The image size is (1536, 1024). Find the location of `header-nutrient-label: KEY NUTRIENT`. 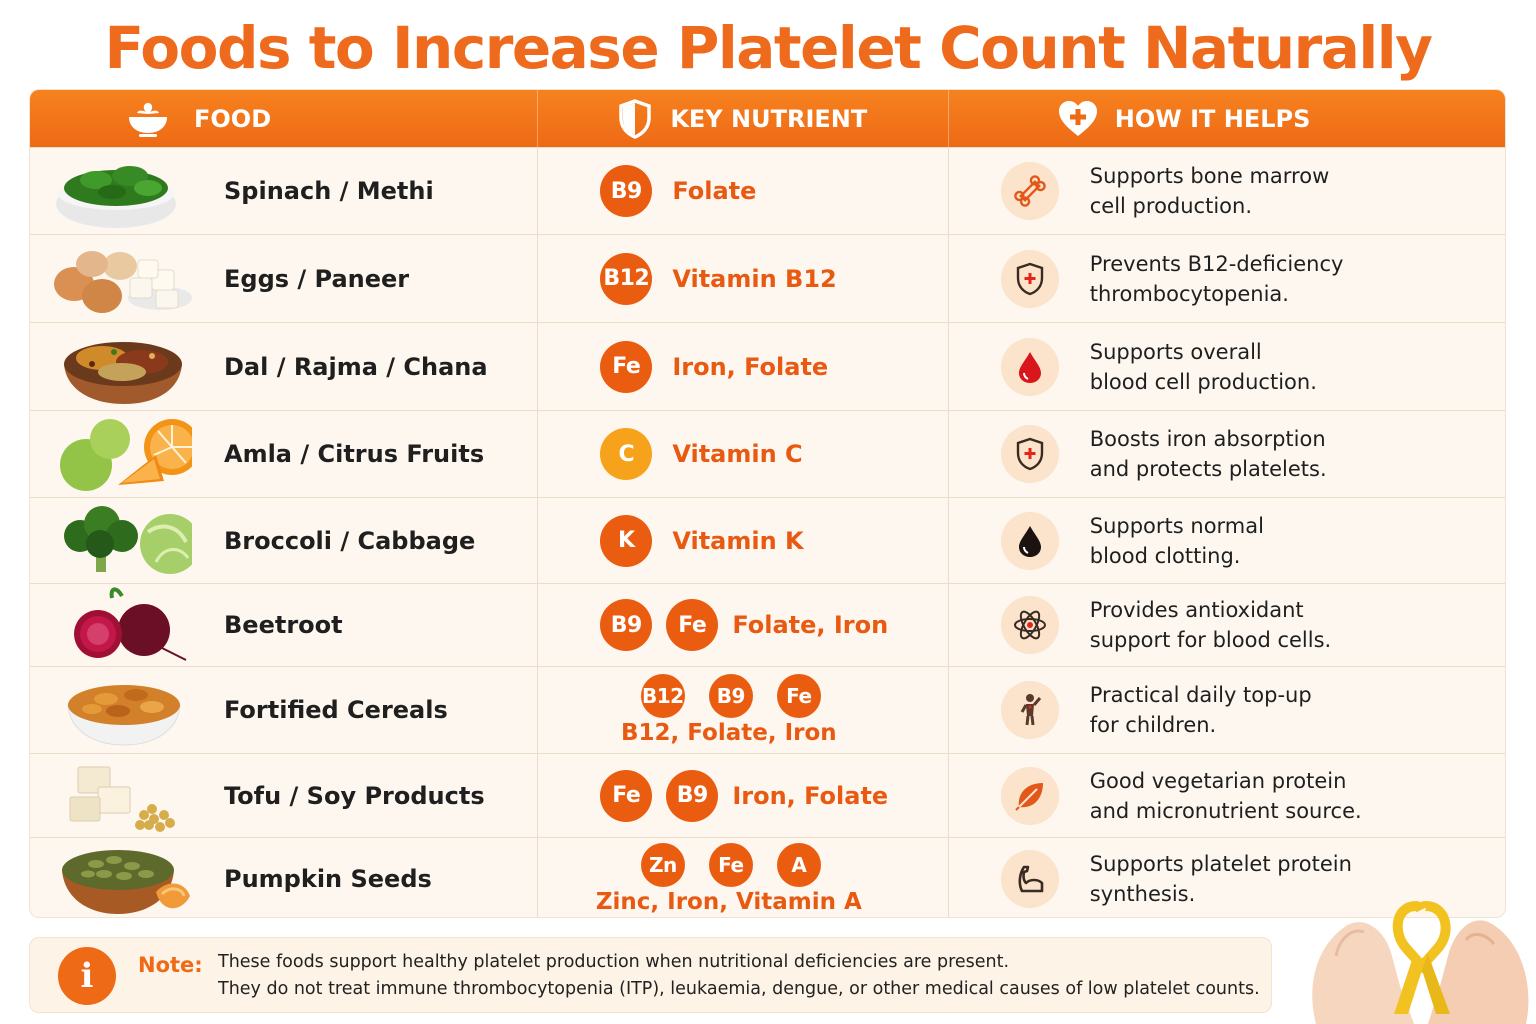

header-nutrient-label: KEY NUTRIENT is located at coordinates (769, 118).